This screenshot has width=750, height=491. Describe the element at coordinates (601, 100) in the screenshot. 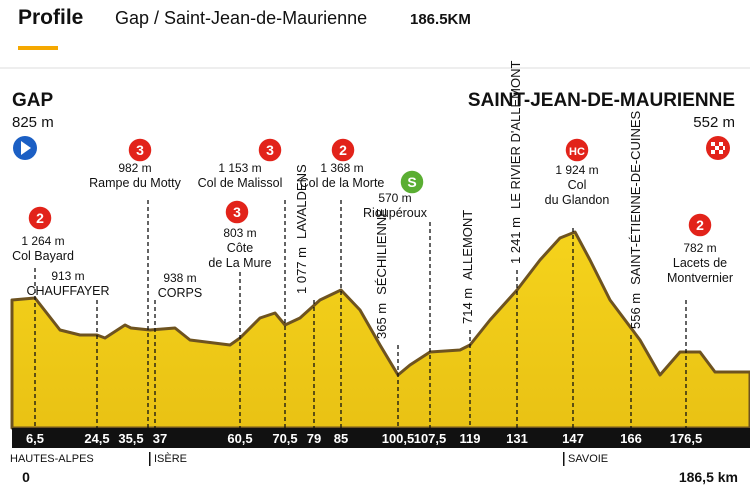

I see `finish-name: SAINT-JEAN-DE-MAURIENNE` at that location.